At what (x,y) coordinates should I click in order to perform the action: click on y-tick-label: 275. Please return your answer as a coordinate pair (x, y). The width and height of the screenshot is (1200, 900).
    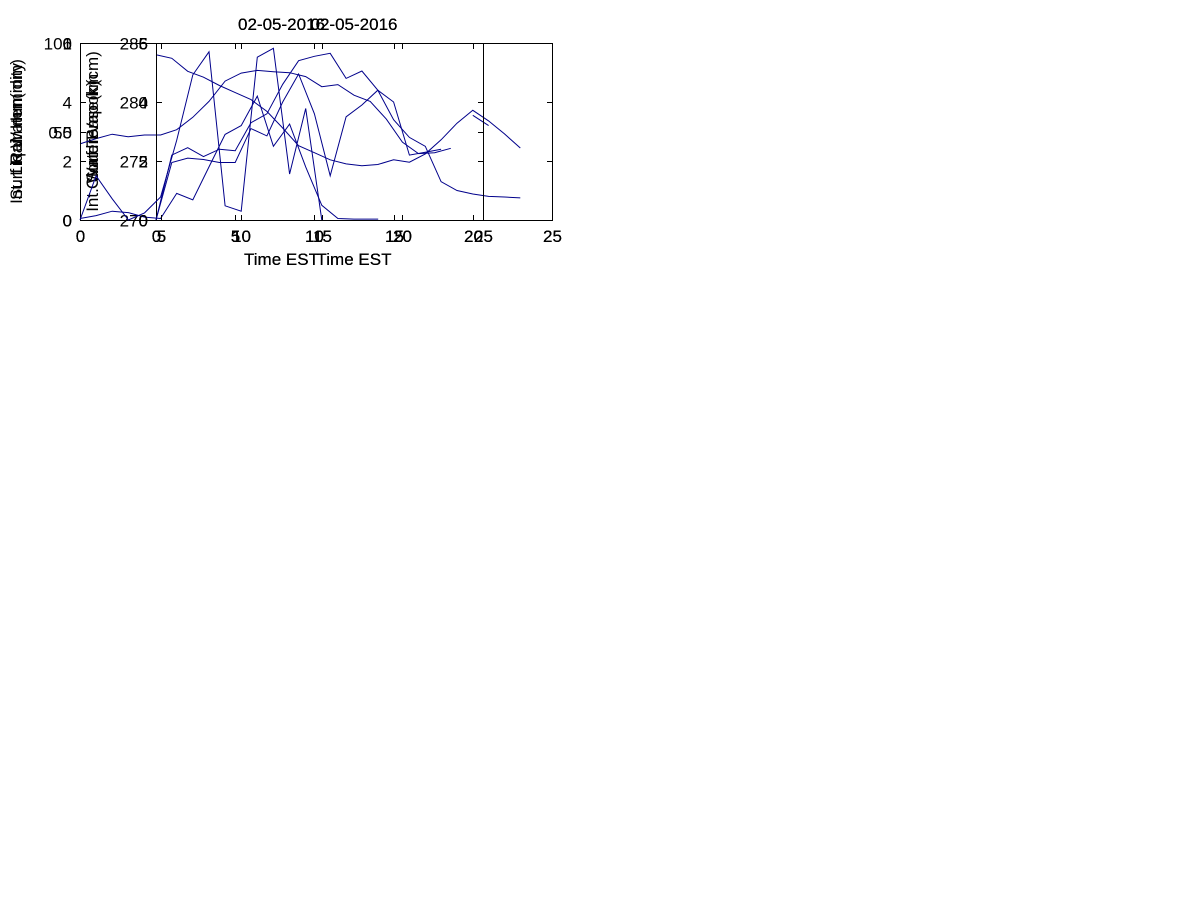
    Looking at the image, I should click on (134, 162).